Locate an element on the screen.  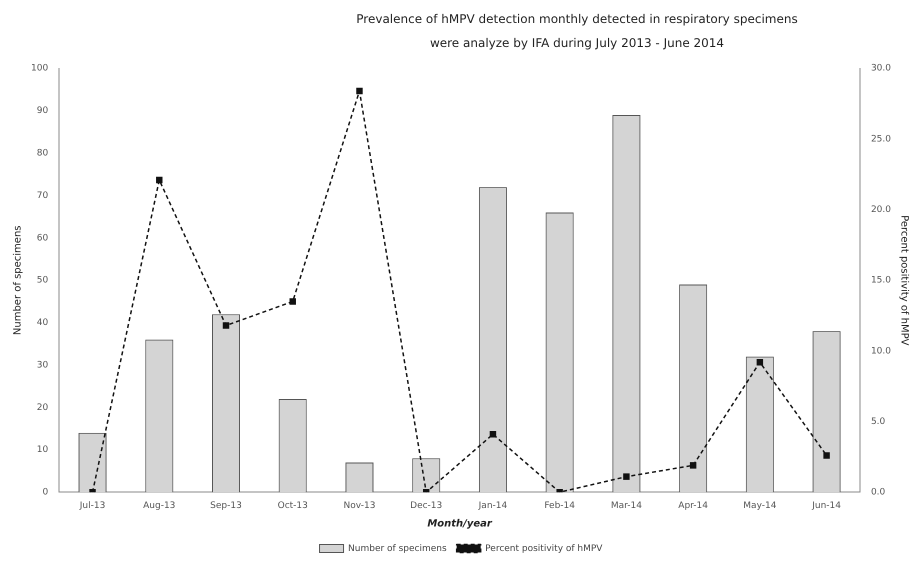
y2-tick-label: 25.0 is located at coordinates (881, 139).